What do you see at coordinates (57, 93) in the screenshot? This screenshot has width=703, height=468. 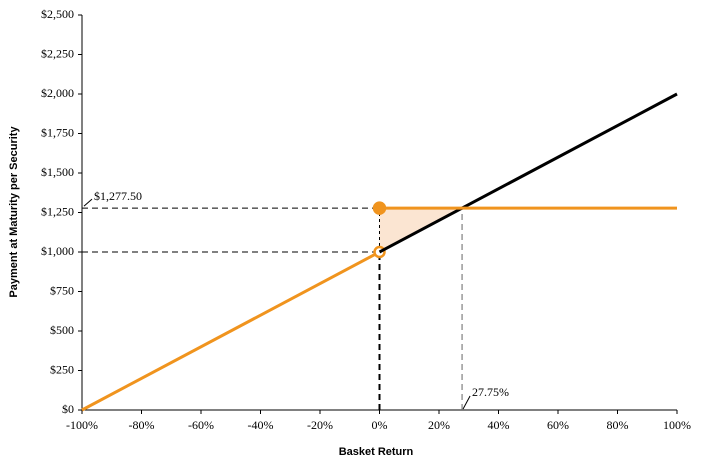 I see `y-tick-label: $2,000` at bounding box center [57, 93].